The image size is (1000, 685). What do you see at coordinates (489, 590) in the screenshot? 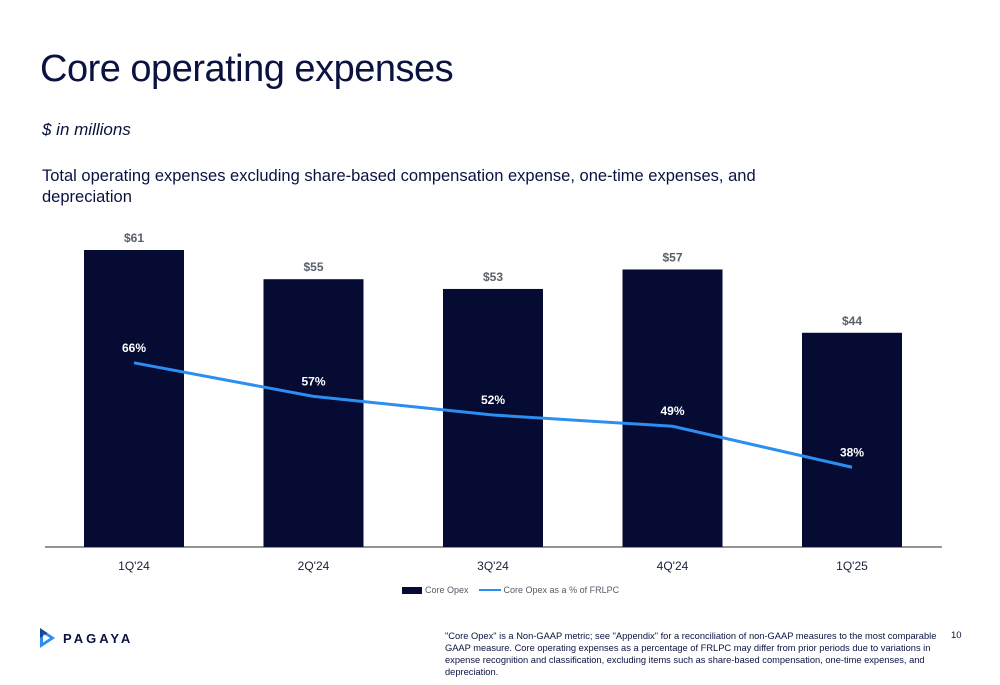
I see `legend-swatch-core-opex-pct` at bounding box center [489, 590].